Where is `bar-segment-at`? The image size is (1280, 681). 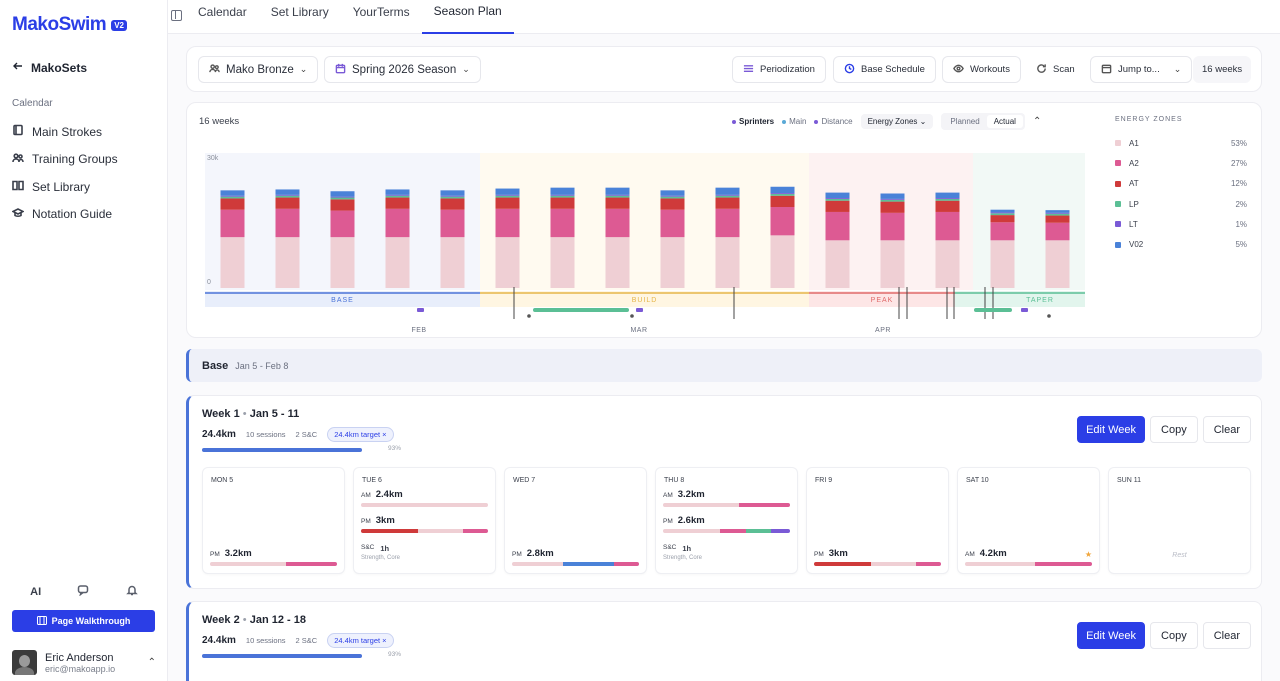
bar-segment-at is located at coordinates (287, 203).